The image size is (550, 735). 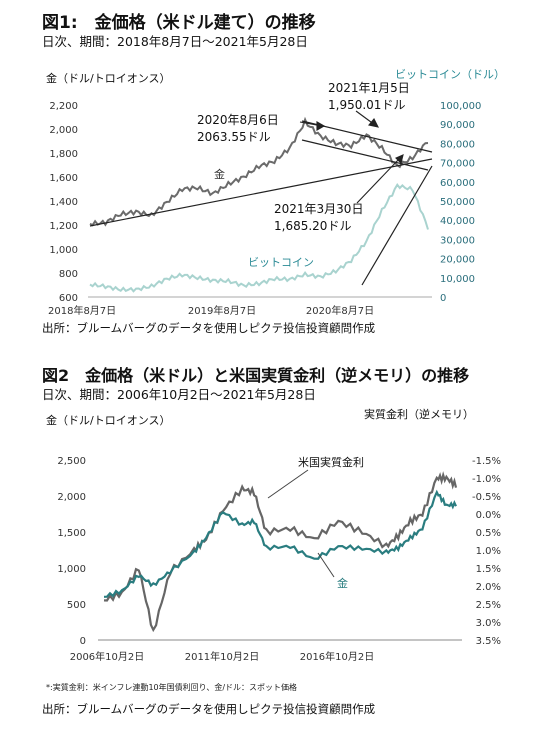 What do you see at coordinates (259, 238) in the screenshot?
I see `bitcoin-series-line` at bounding box center [259, 238].